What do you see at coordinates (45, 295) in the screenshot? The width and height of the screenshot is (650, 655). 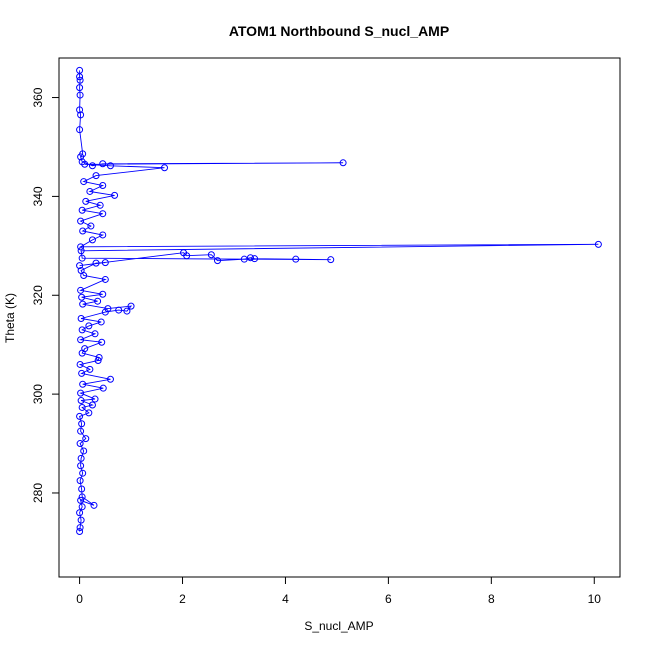 I see `y-axis: 280 300 320 340 360` at bounding box center [45, 295].